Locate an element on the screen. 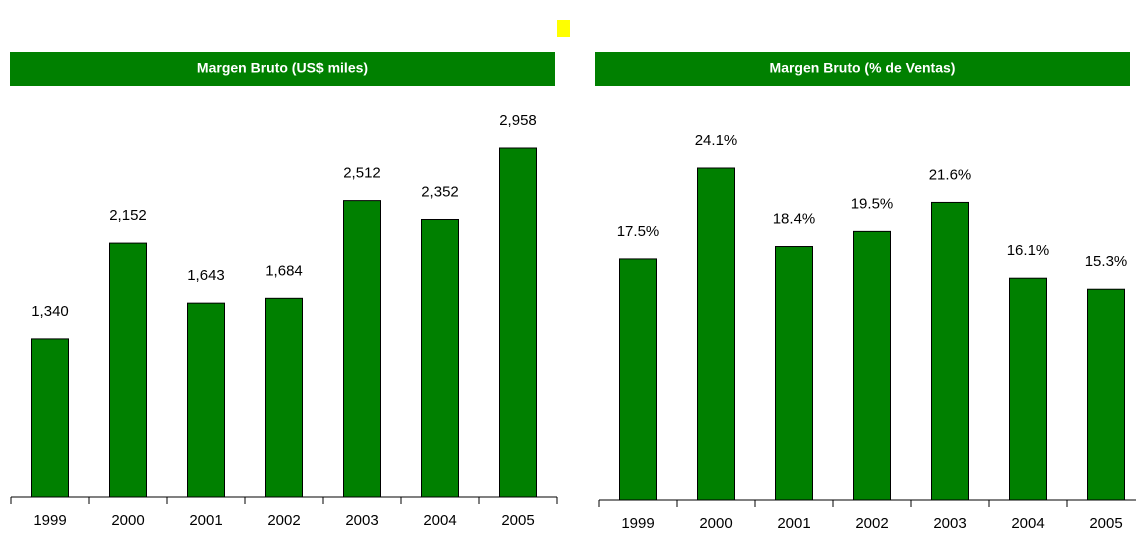 This screenshot has width=1136, height=541. marker is located at coordinates (563, 28).